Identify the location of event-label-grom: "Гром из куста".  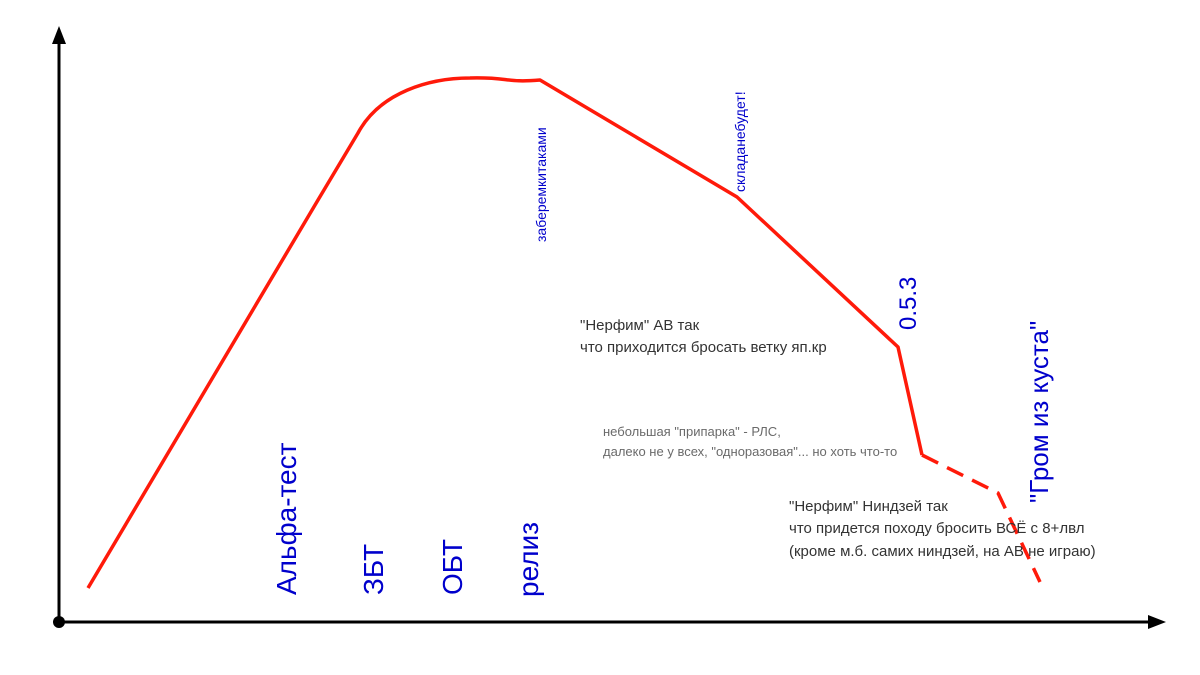
(1039, 412).